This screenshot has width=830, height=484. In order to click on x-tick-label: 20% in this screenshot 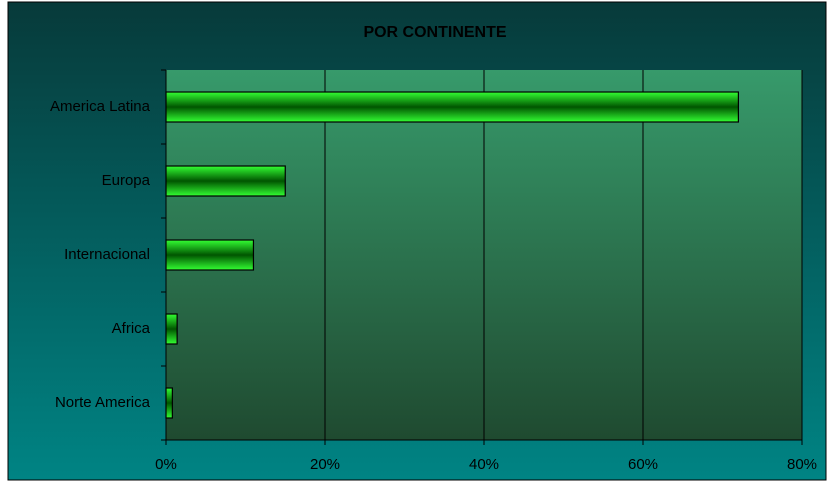, I will do `click(325, 464)`.